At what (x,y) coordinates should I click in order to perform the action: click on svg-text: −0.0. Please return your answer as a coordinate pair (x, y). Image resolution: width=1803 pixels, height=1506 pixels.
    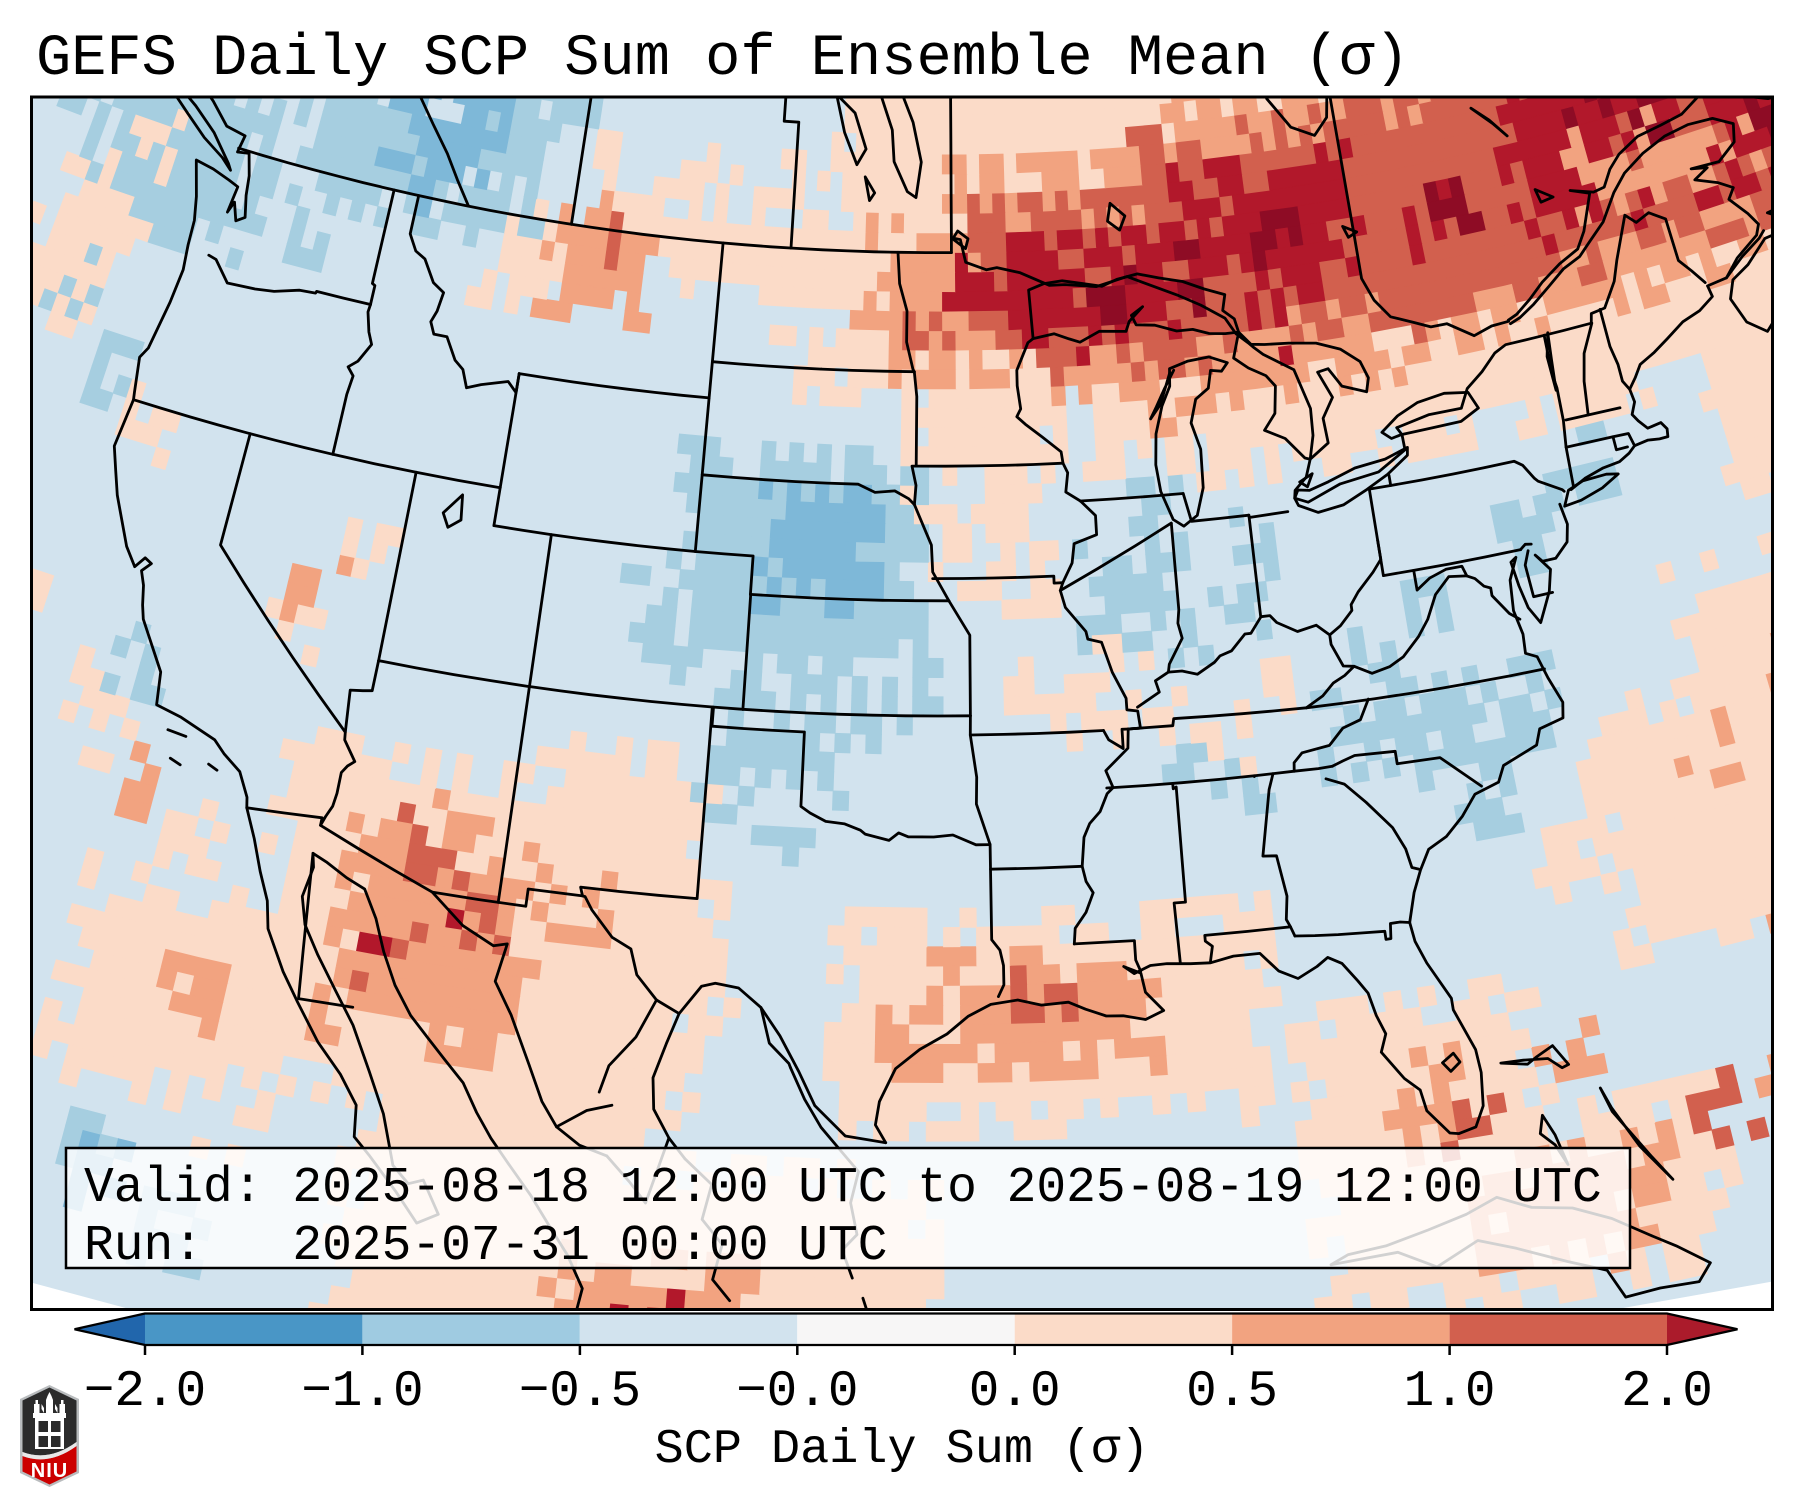
    Looking at the image, I should click on (797, 1392).